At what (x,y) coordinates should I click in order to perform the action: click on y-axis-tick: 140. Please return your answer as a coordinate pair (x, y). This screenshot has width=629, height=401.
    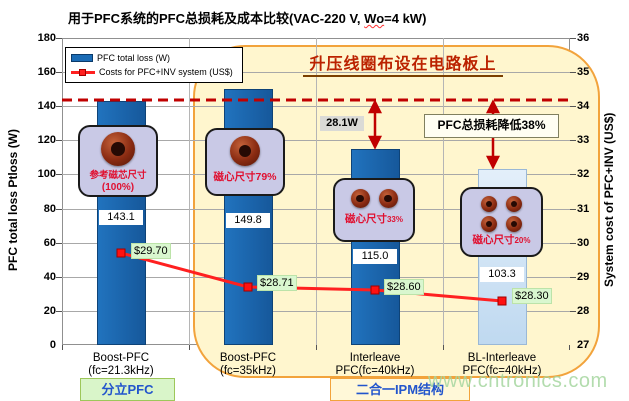
    Looking at the image, I should click on (46, 106).